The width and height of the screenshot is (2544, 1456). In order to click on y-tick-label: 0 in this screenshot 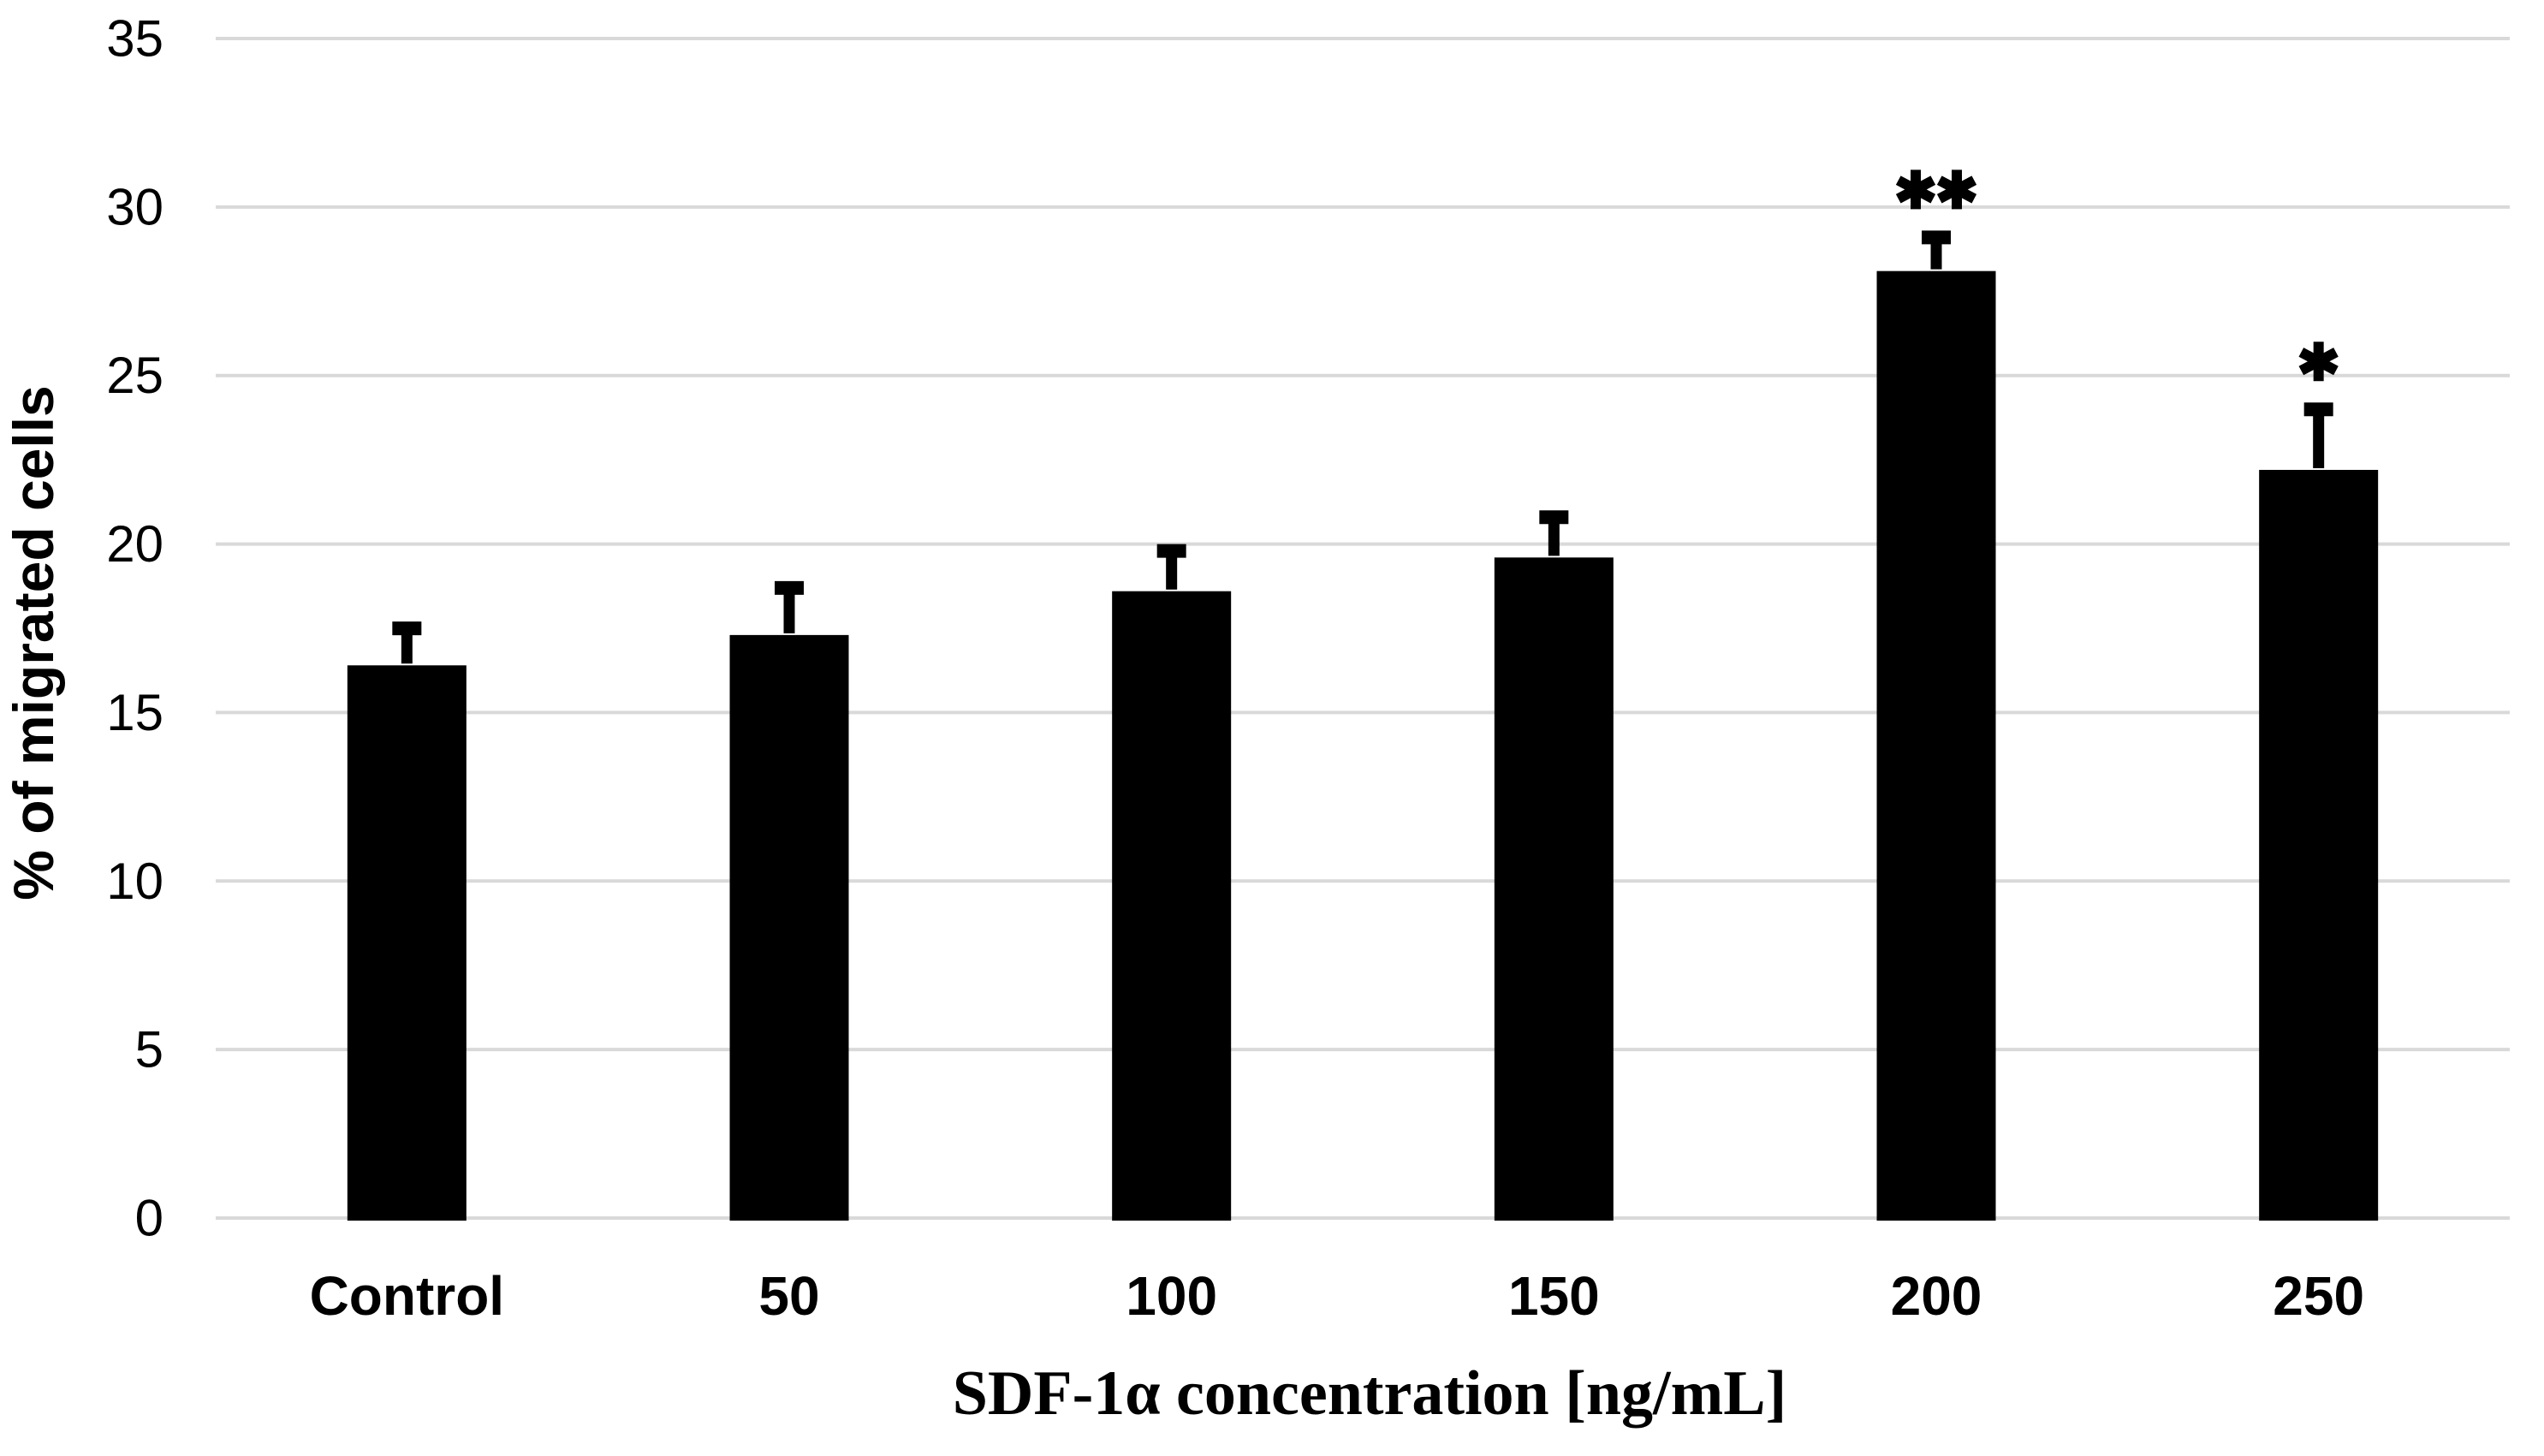, I will do `click(149, 1219)`.